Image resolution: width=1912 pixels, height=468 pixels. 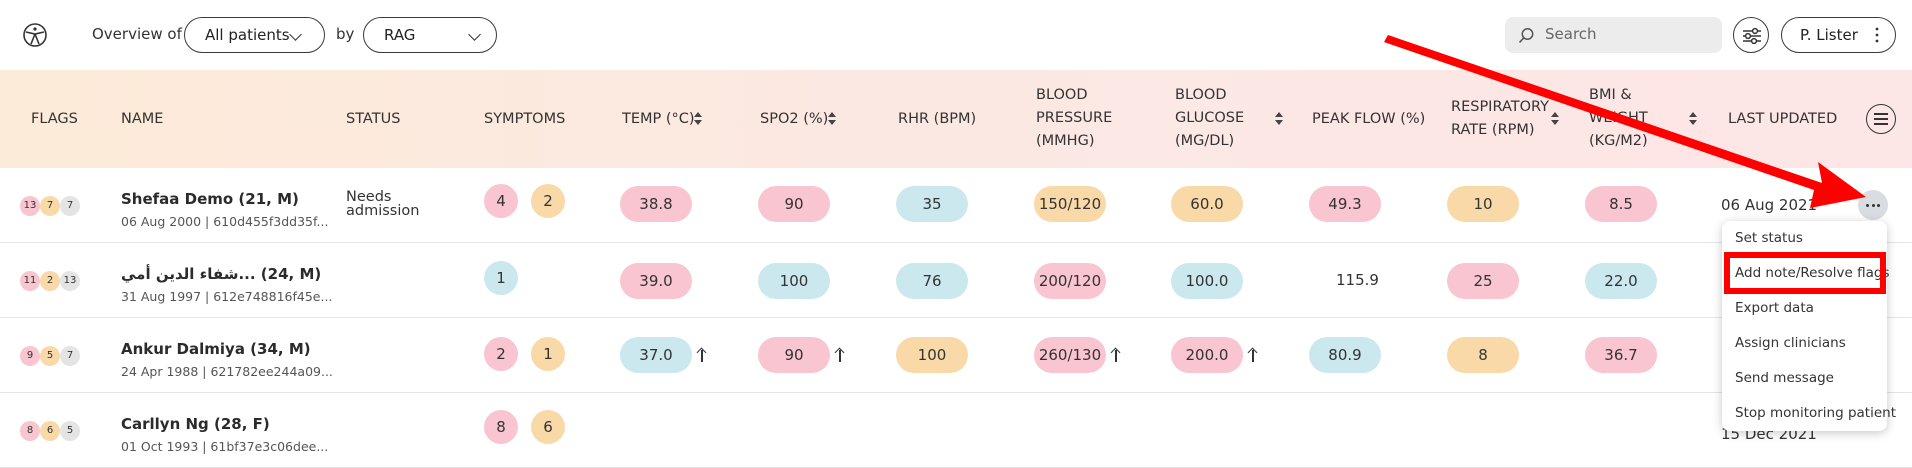 I want to click on col-blood-glucose: BLOOD GLUCOSE (MG/DL), so click(x=1209, y=118).